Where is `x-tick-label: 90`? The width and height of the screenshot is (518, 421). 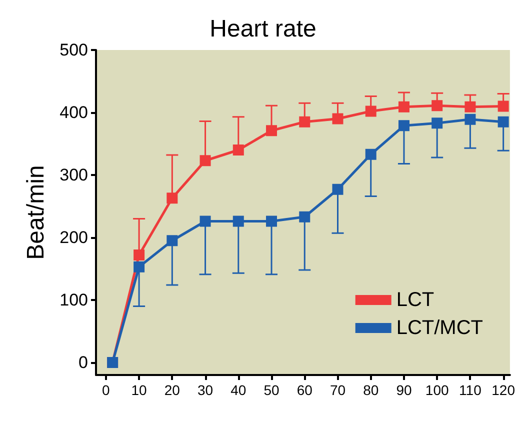 x-tick-label: 90 is located at coordinates (404, 390).